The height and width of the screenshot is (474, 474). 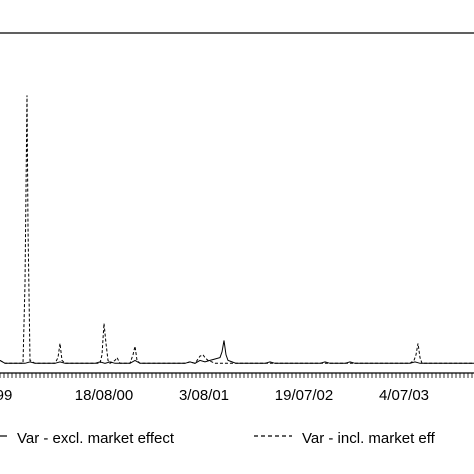 I want to click on x-tick-label: 18/08/00, so click(x=104, y=395).